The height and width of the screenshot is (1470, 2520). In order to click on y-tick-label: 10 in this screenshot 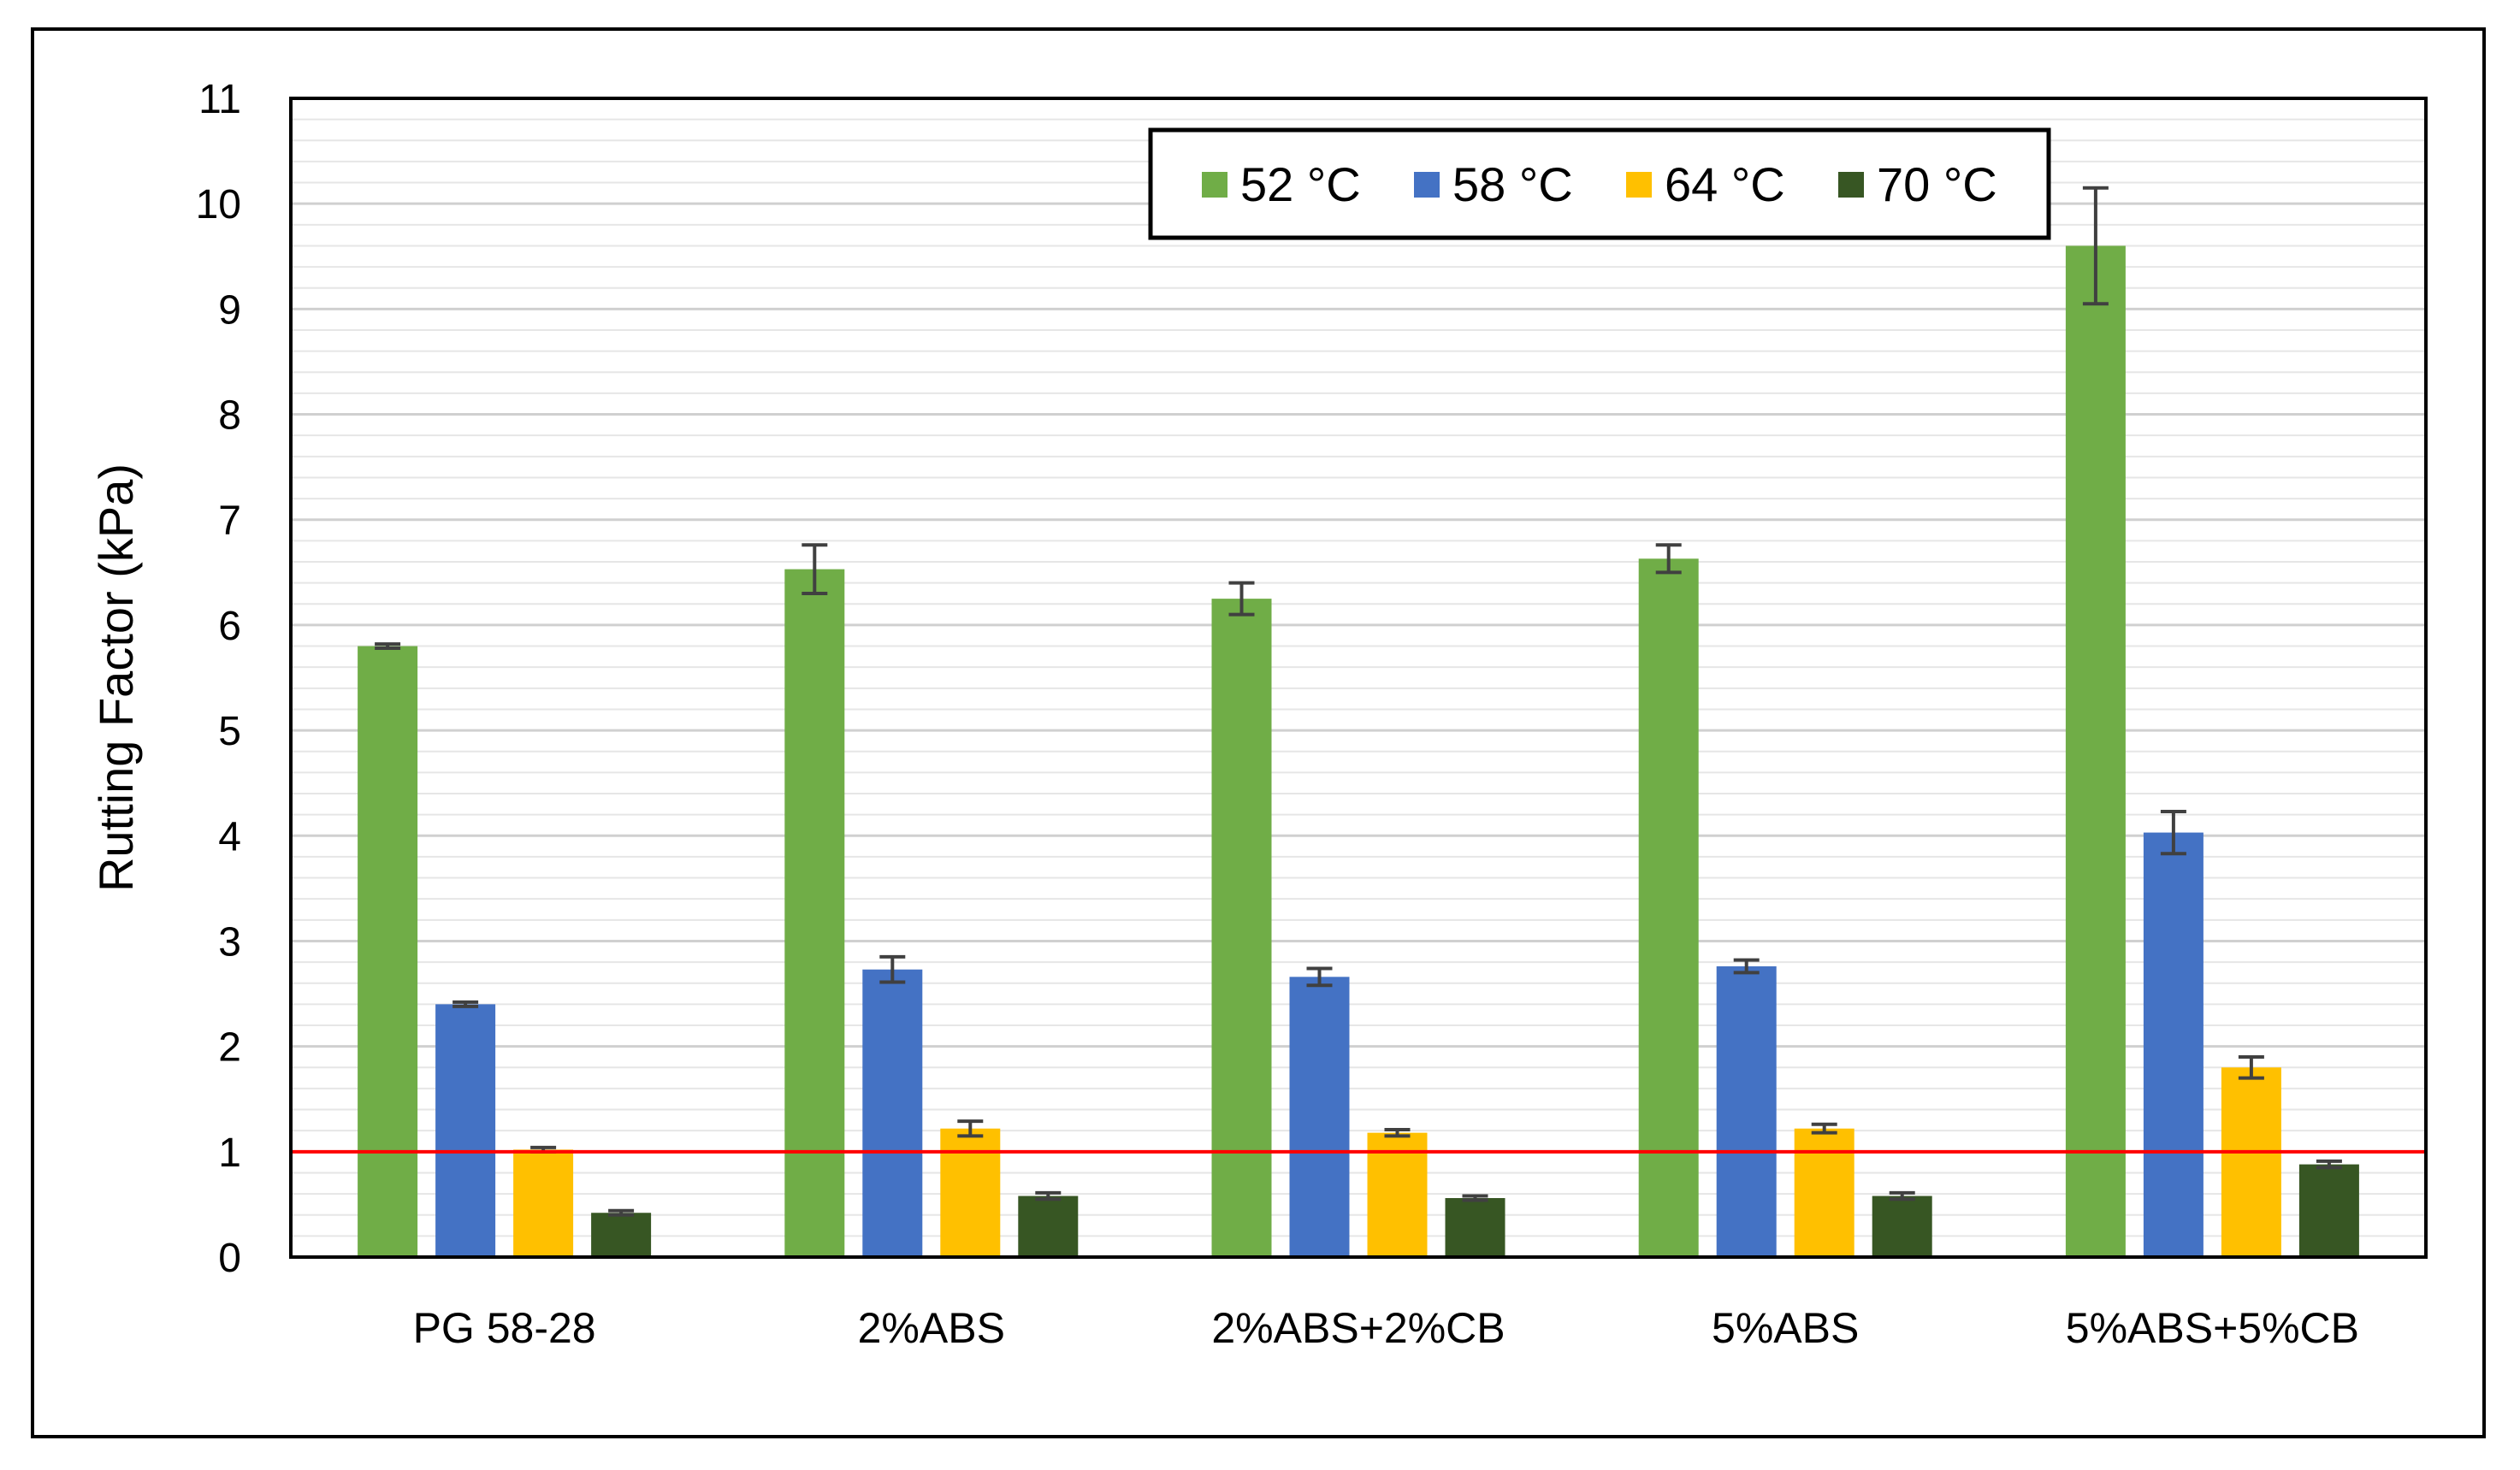, I will do `click(219, 205)`.